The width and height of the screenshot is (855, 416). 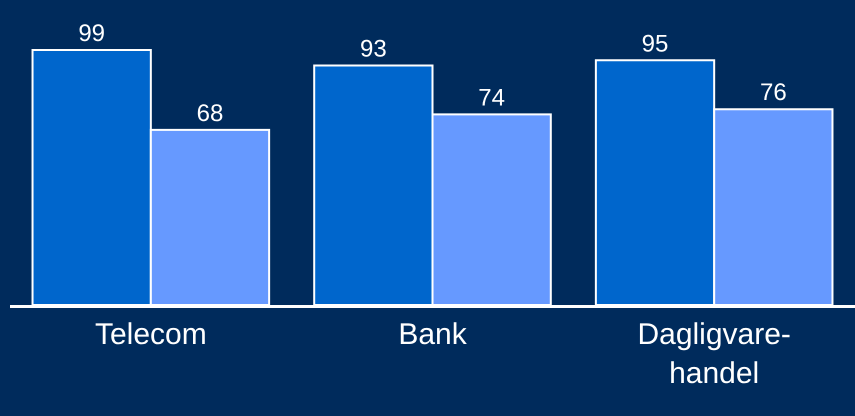 What do you see at coordinates (655, 44) in the screenshot?
I see `data-label: 95` at bounding box center [655, 44].